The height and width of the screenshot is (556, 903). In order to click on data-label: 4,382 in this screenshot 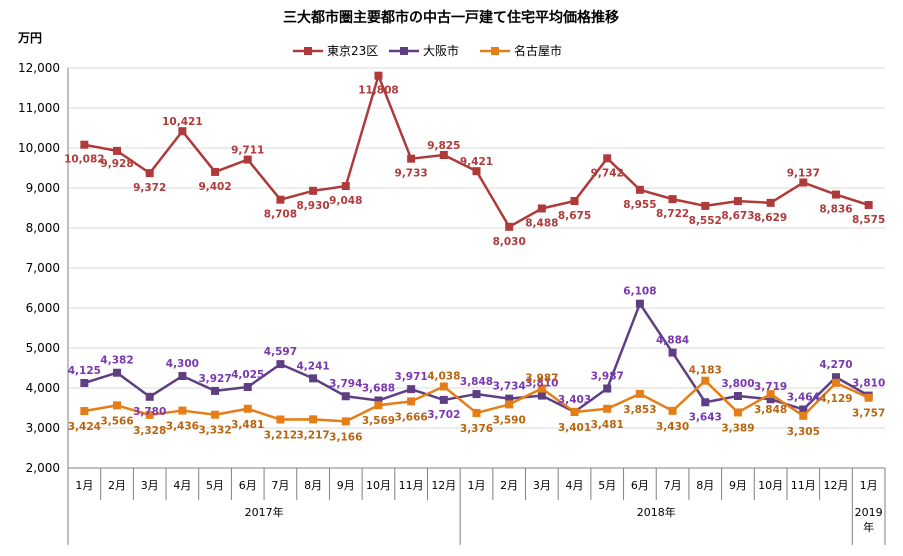, I will do `click(116, 361)`.